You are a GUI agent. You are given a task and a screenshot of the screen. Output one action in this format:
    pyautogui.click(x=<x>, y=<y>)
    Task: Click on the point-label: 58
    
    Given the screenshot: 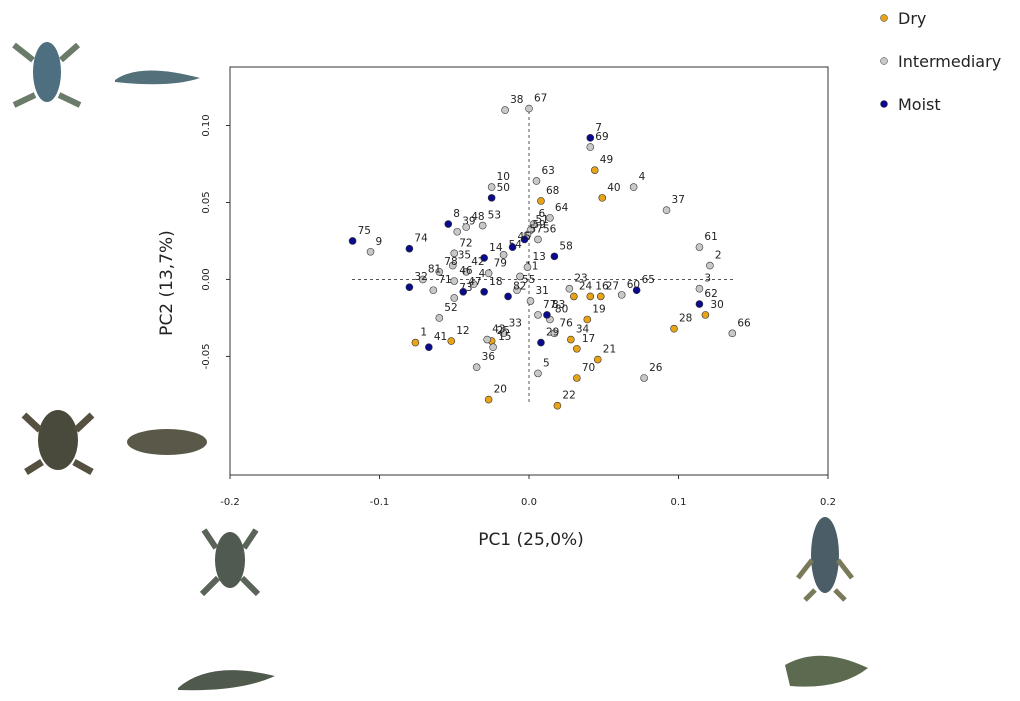 What is the action you would take?
    pyautogui.click(x=565, y=246)
    